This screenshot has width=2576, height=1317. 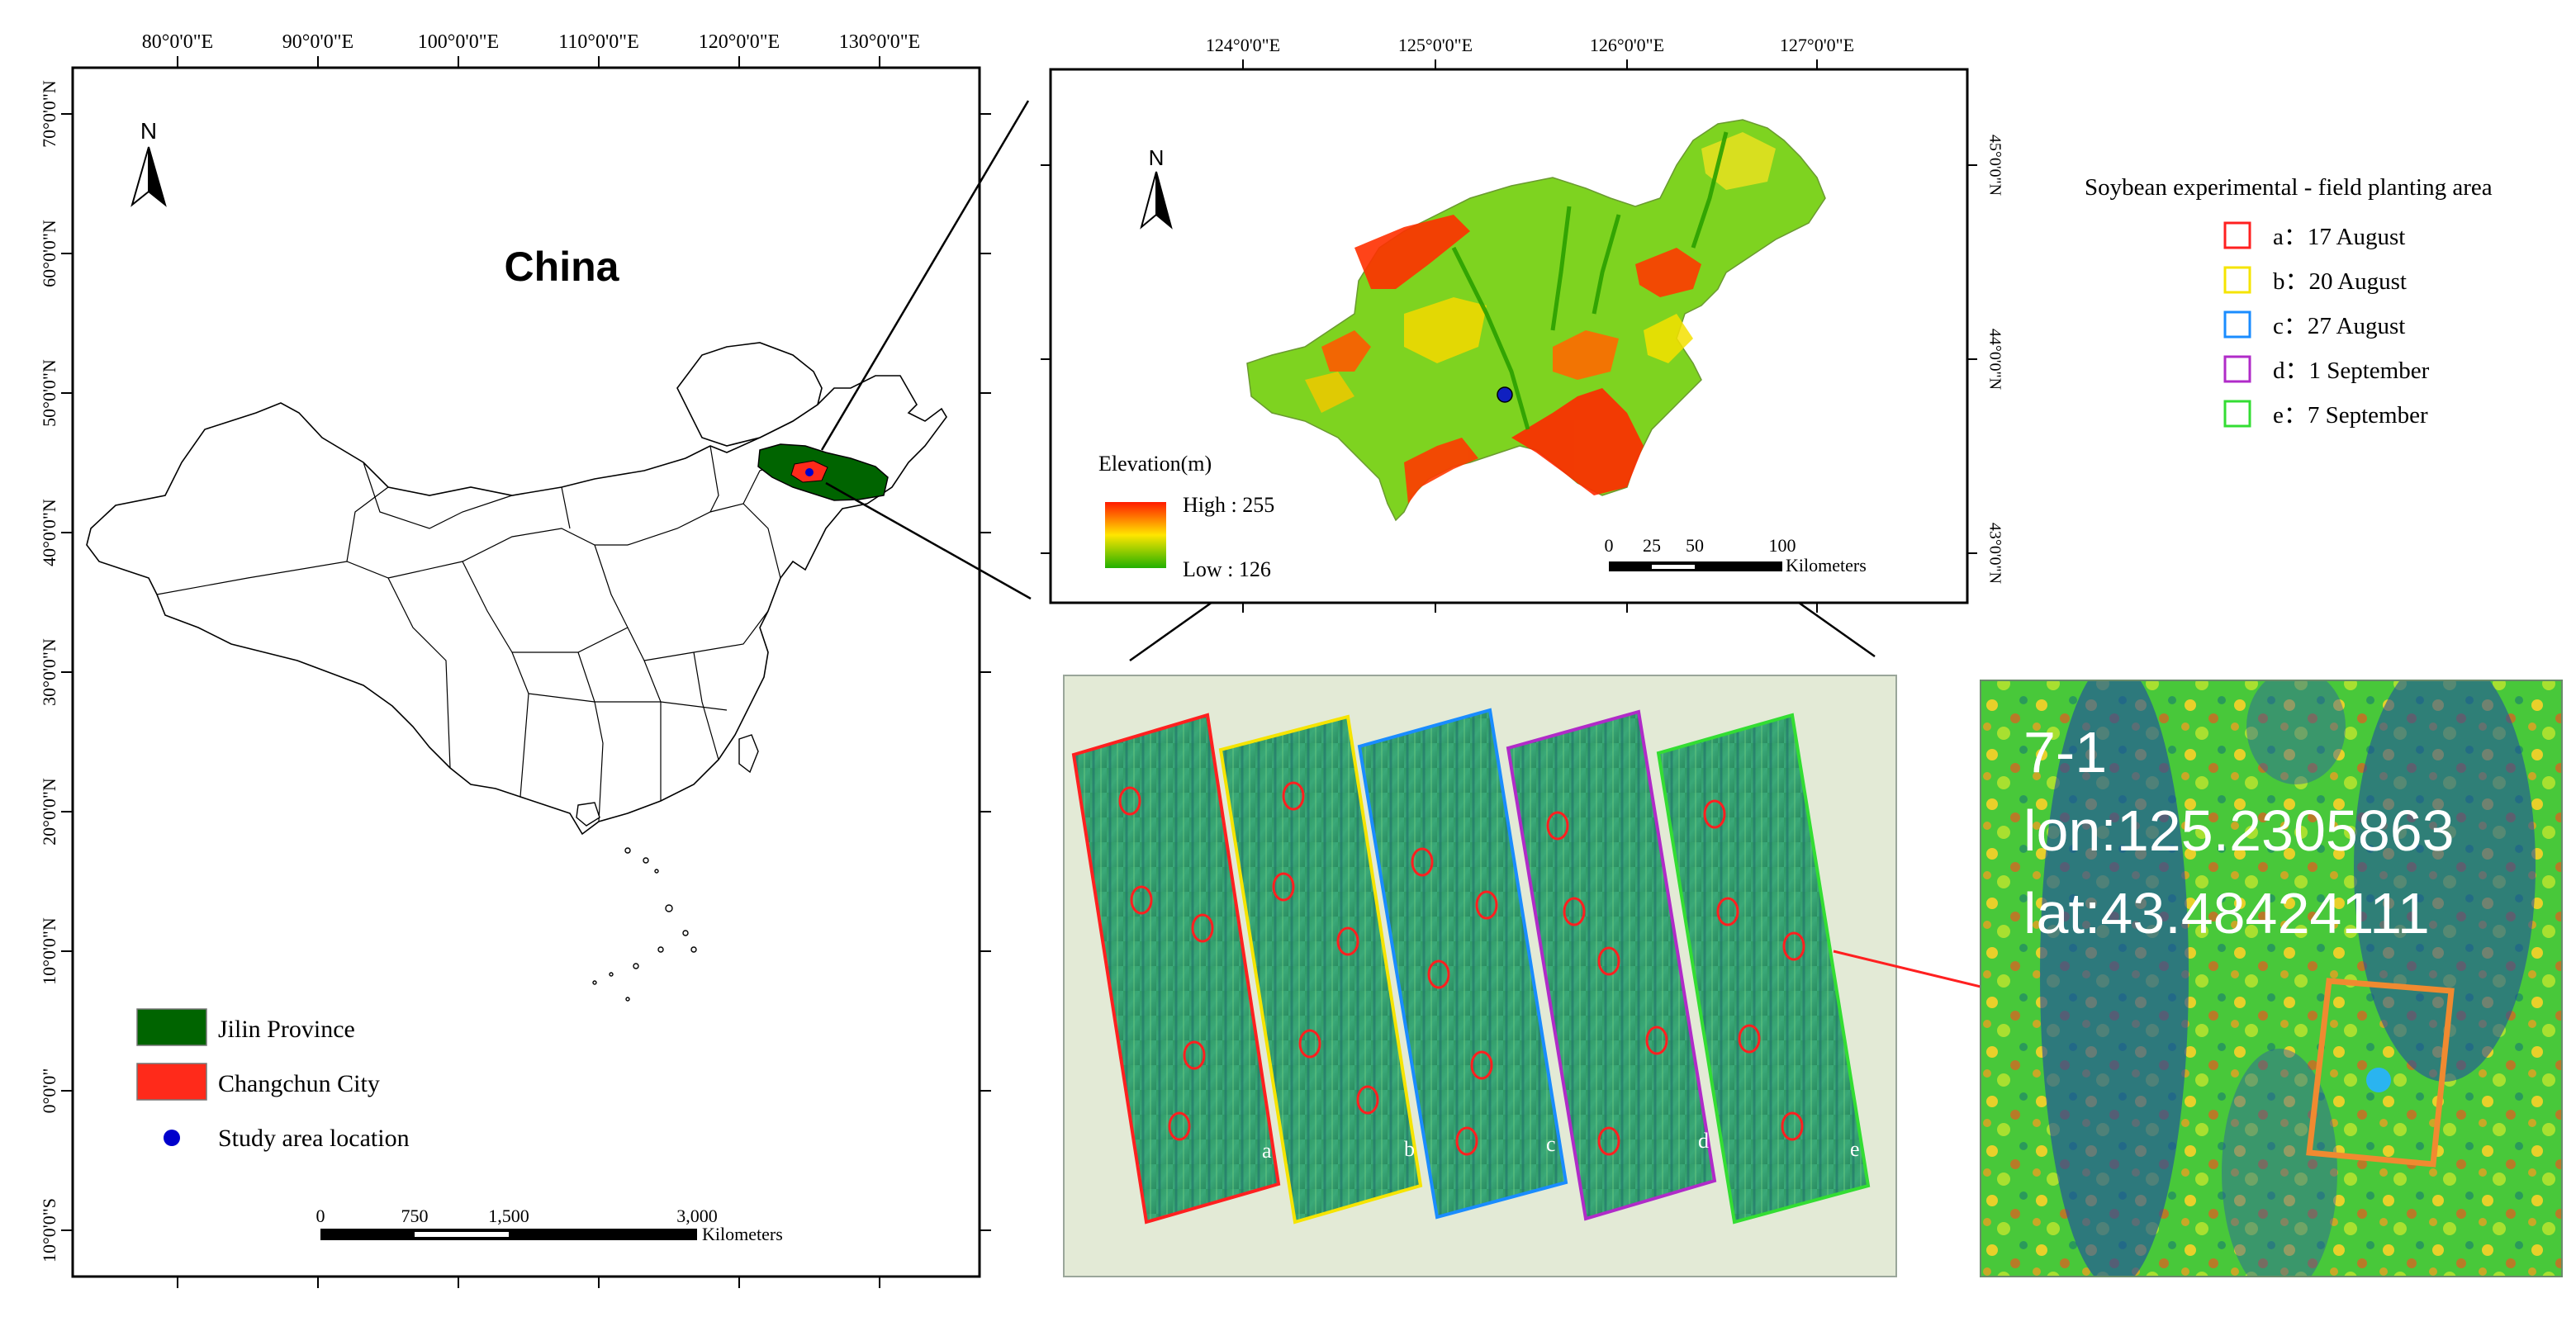 I want to click on lat-tick-label: 60°0'0"N, so click(x=49, y=254).